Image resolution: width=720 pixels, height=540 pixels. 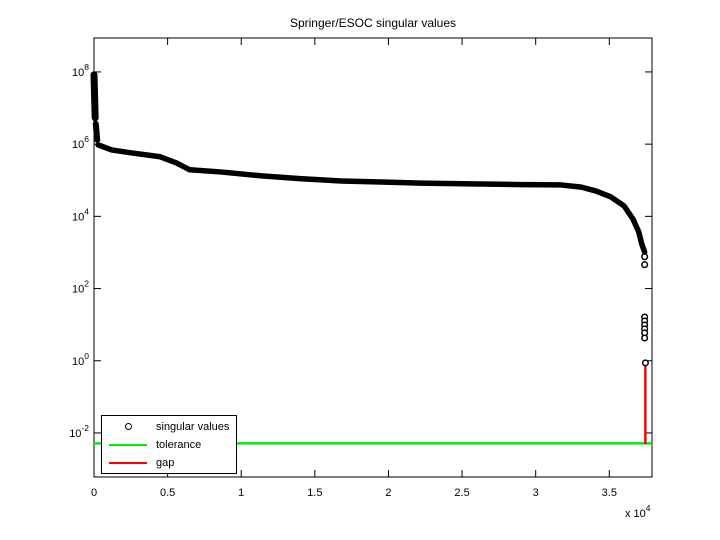 I want to click on legend-item-gap: gap, so click(x=169, y=462).